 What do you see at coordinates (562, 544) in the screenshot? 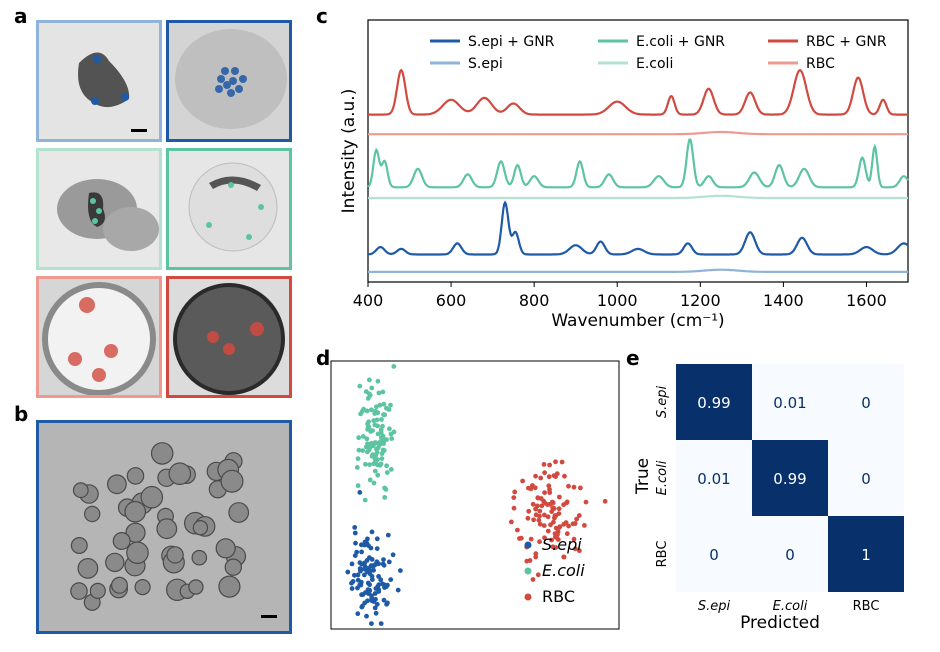
I see `scatter-legend-label: S.epi` at bounding box center [562, 544].